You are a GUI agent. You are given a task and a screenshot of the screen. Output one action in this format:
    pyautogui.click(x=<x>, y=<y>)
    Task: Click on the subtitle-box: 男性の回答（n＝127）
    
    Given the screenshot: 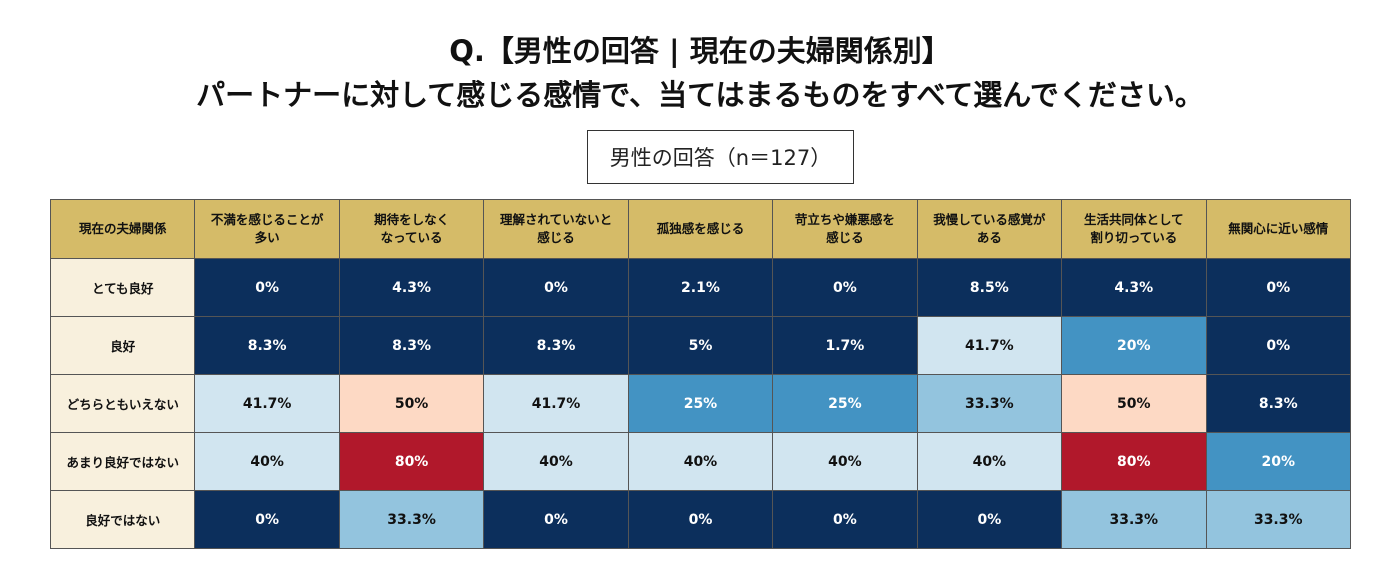 What is the action you would take?
    pyautogui.click(x=720, y=157)
    